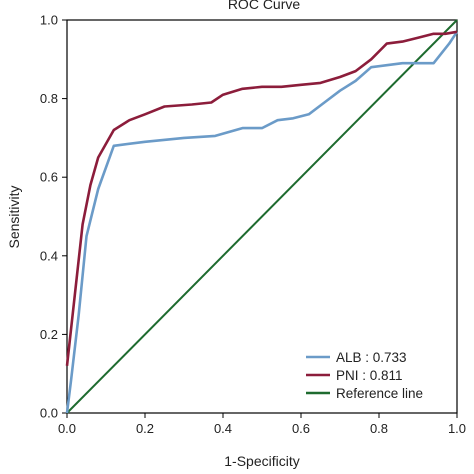  What do you see at coordinates (369, 375) in the screenshot?
I see `legend-label: PNI : 0.811` at bounding box center [369, 375].